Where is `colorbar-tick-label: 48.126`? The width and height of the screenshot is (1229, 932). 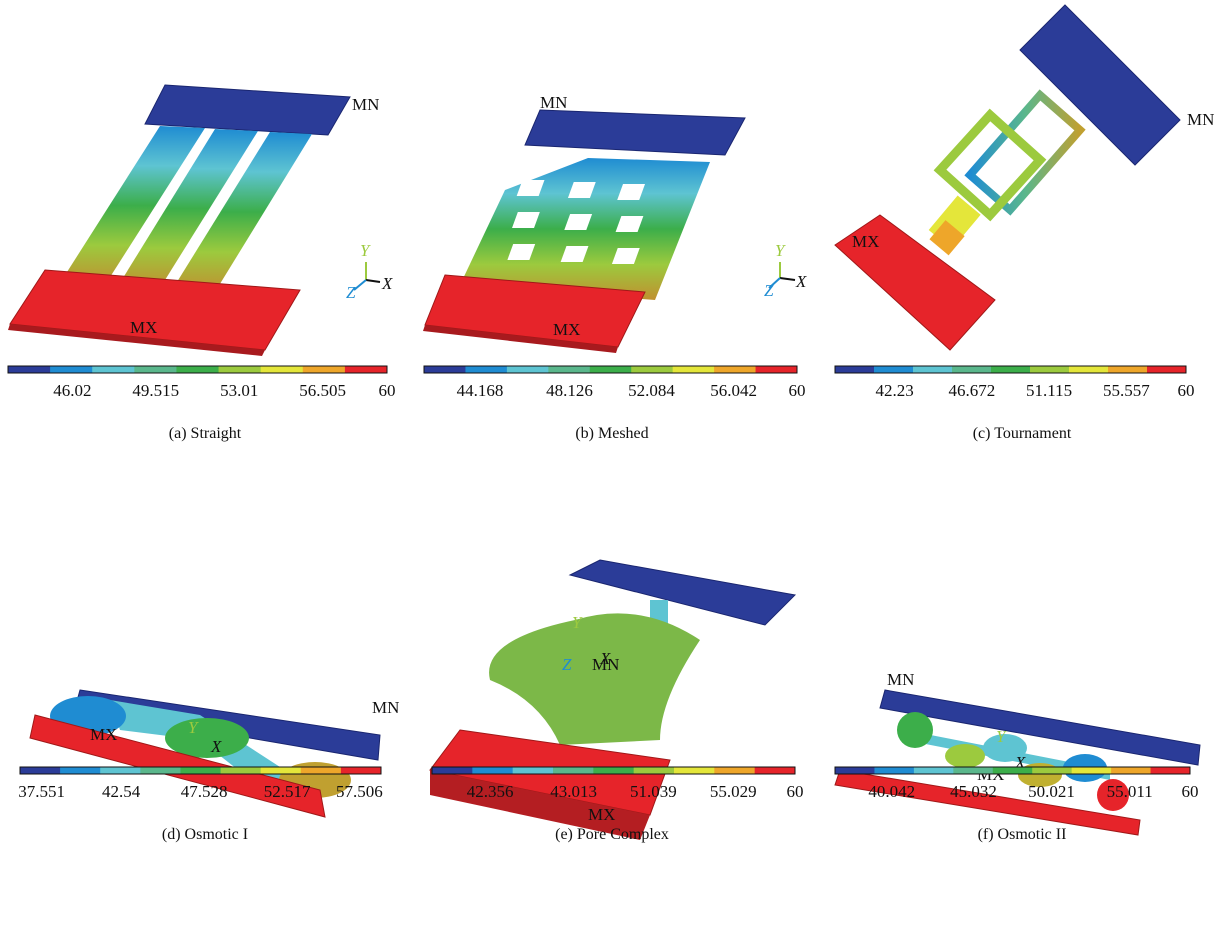 colorbar-tick-label: 48.126 is located at coordinates (569, 390).